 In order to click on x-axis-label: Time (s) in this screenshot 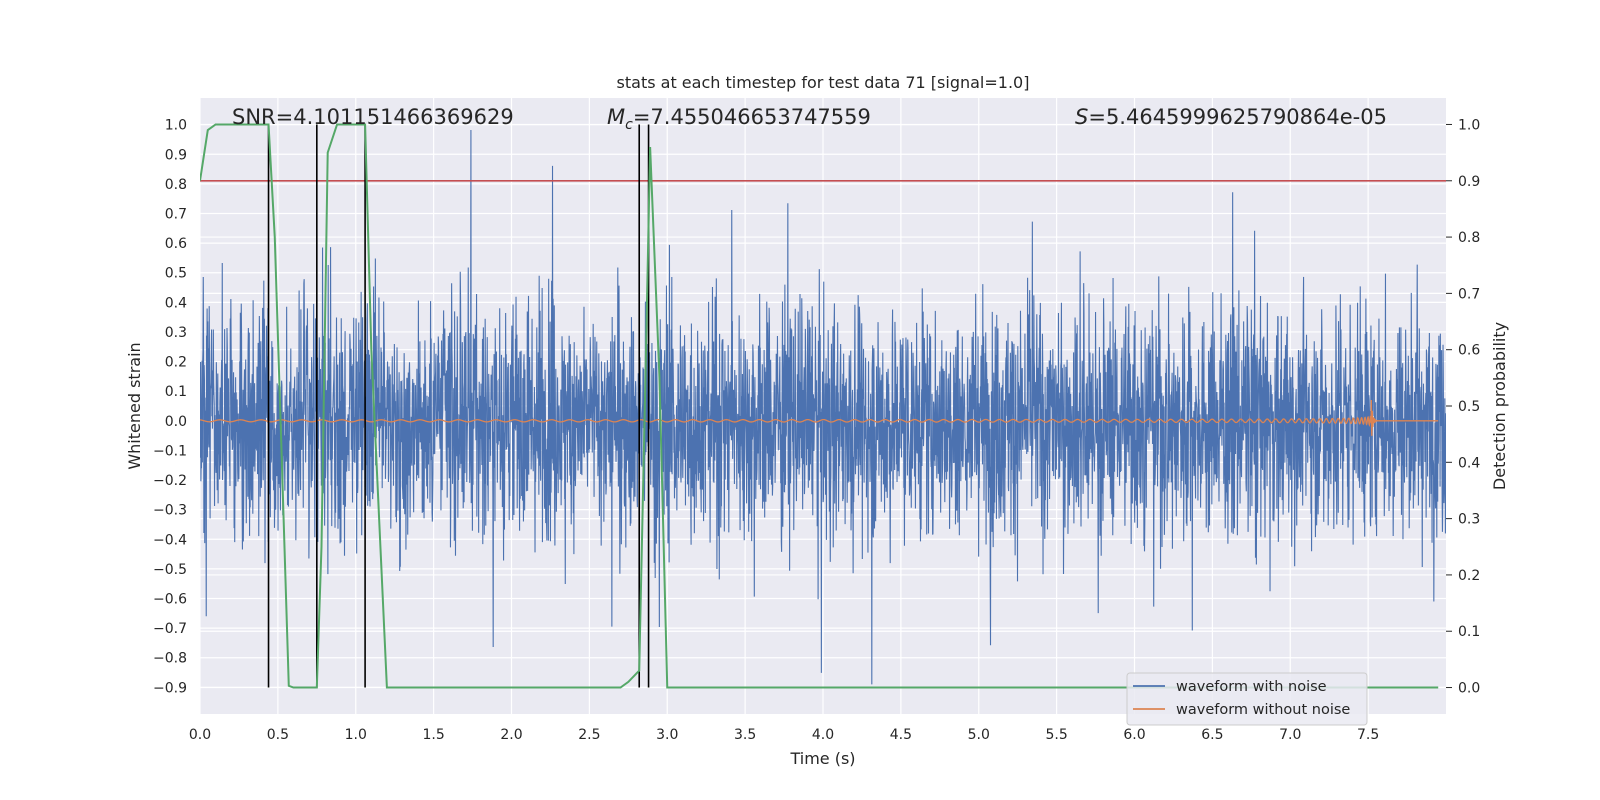, I will do `click(822, 758)`.